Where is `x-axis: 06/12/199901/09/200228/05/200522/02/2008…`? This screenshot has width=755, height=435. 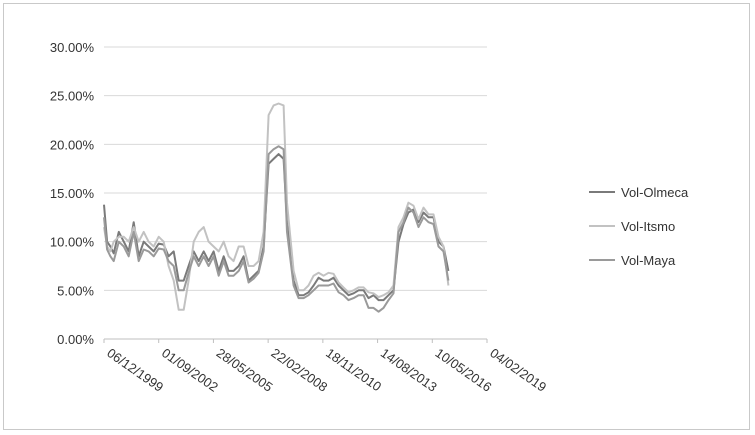 x-axis: 06/12/199901/09/200228/05/200522/02/2008… is located at coordinates (326, 366).